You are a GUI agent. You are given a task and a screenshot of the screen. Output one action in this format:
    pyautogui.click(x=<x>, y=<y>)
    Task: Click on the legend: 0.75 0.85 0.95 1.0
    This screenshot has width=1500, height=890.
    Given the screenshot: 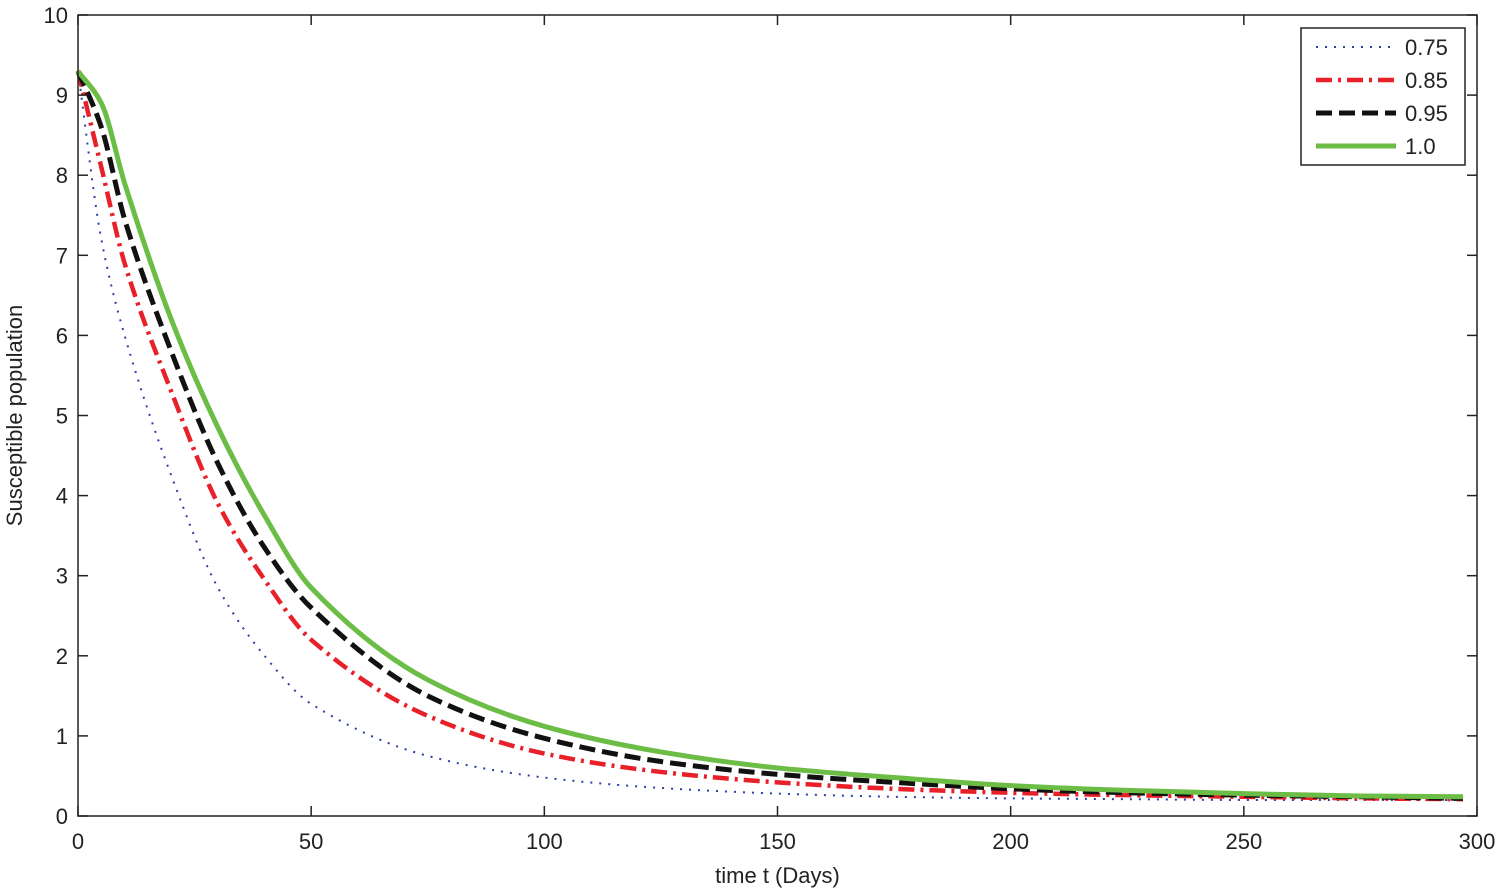 What is the action you would take?
    pyautogui.click(x=1383, y=96)
    